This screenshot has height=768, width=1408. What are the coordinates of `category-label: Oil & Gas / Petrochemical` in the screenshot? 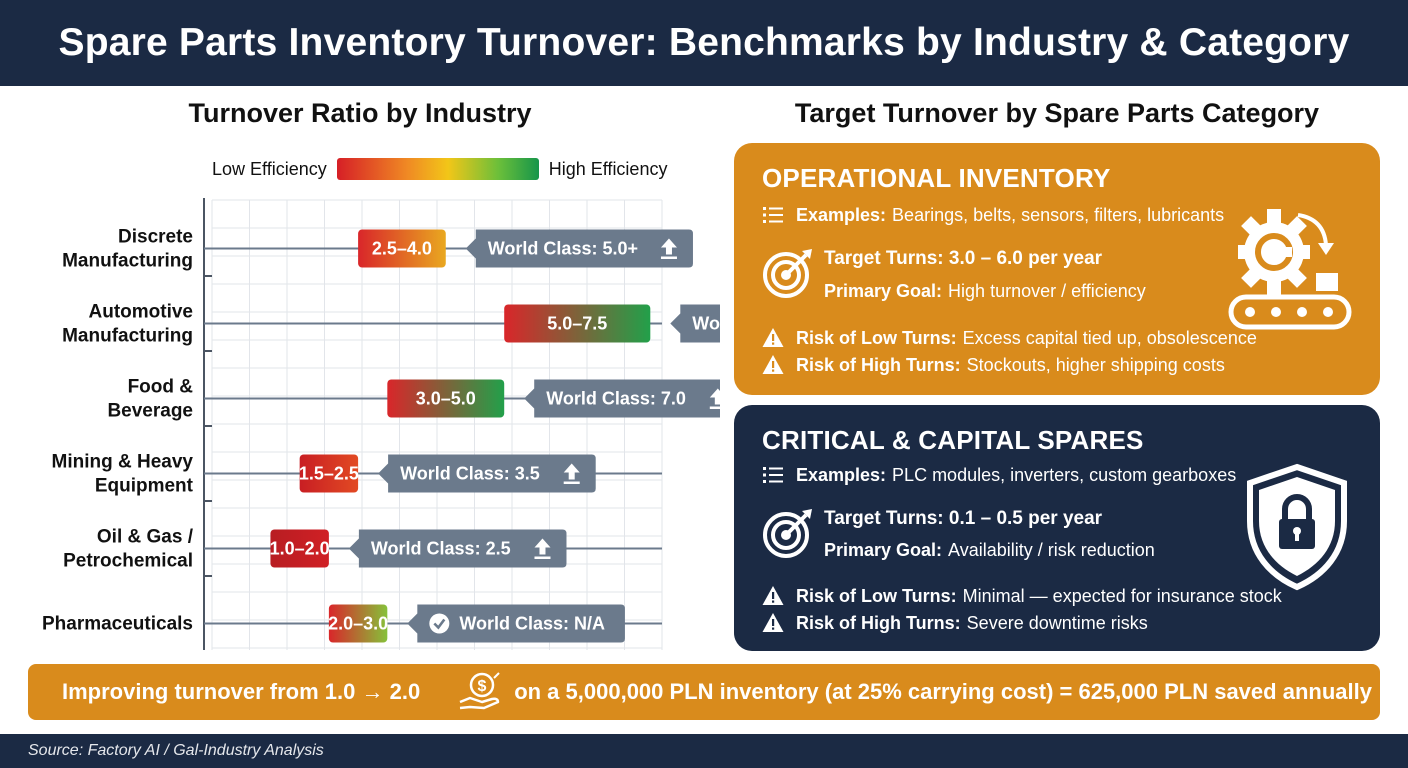 It's located at (128, 549).